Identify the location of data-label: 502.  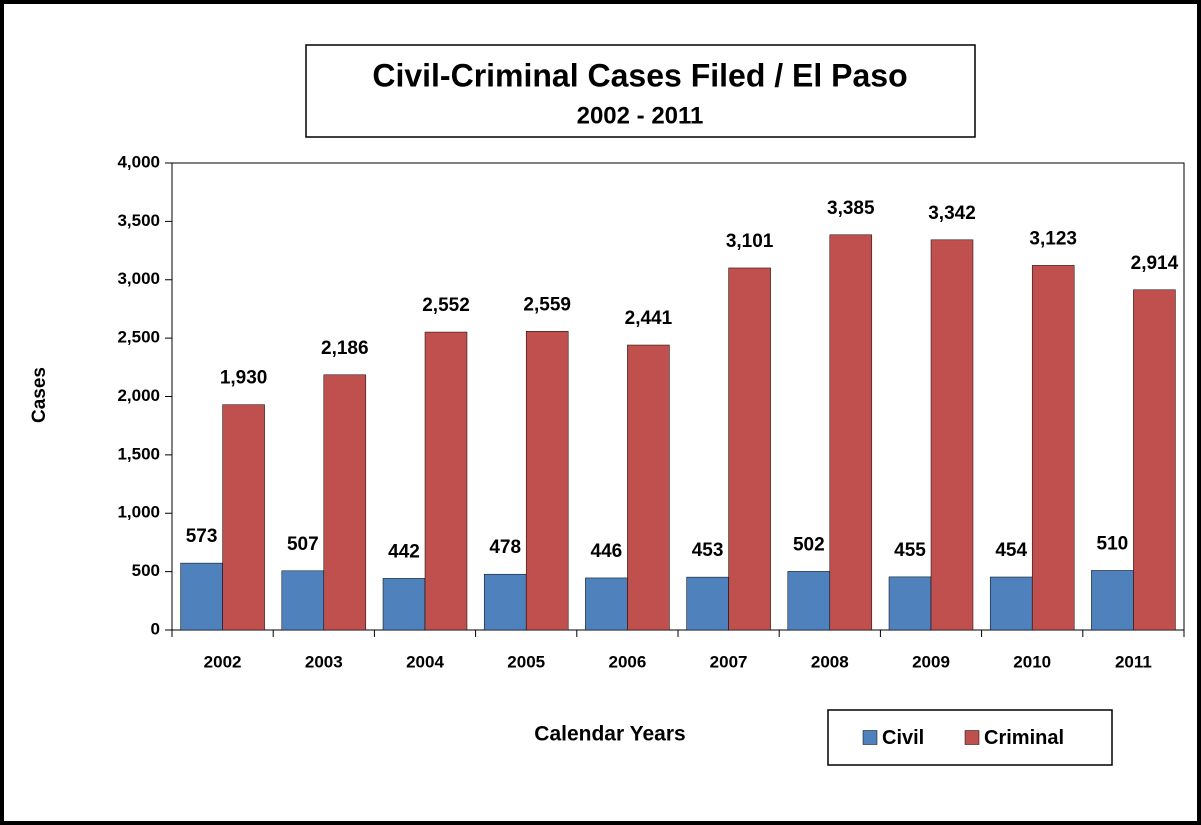
(809, 544).